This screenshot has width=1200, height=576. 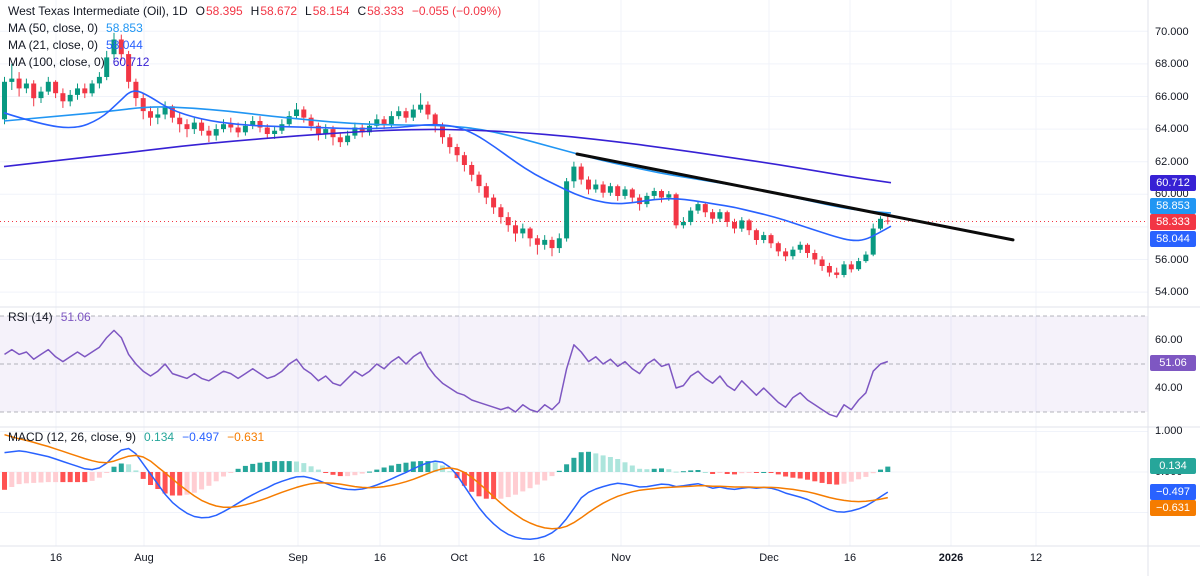 What do you see at coordinates (1173, 508) in the screenshot?
I see `macd-axis-badge: −0.631` at bounding box center [1173, 508].